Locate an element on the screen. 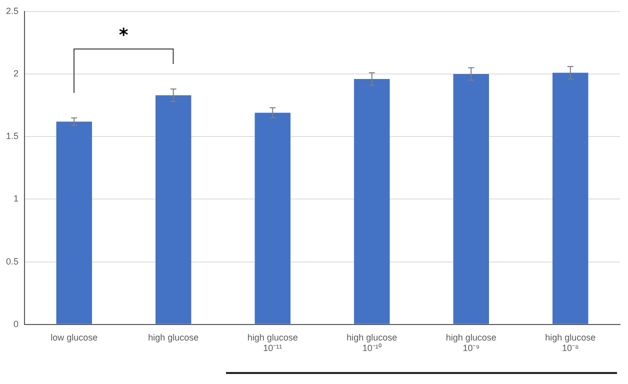 The image size is (628, 384). x-tick-label: low glucose is located at coordinates (74, 337).